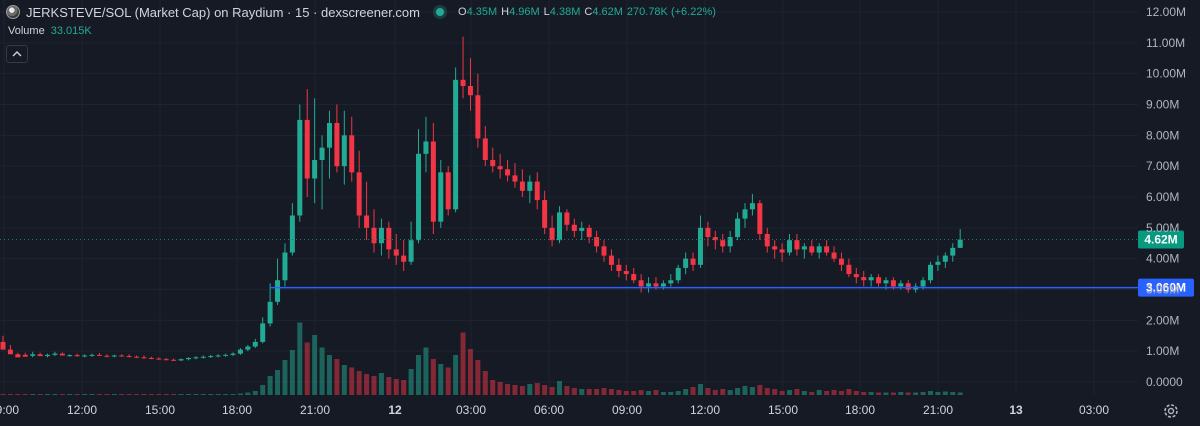 This screenshot has height=426, width=1200. What do you see at coordinates (1165, 43) in the screenshot?
I see `price-tick-label: 11.00M` at bounding box center [1165, 43].